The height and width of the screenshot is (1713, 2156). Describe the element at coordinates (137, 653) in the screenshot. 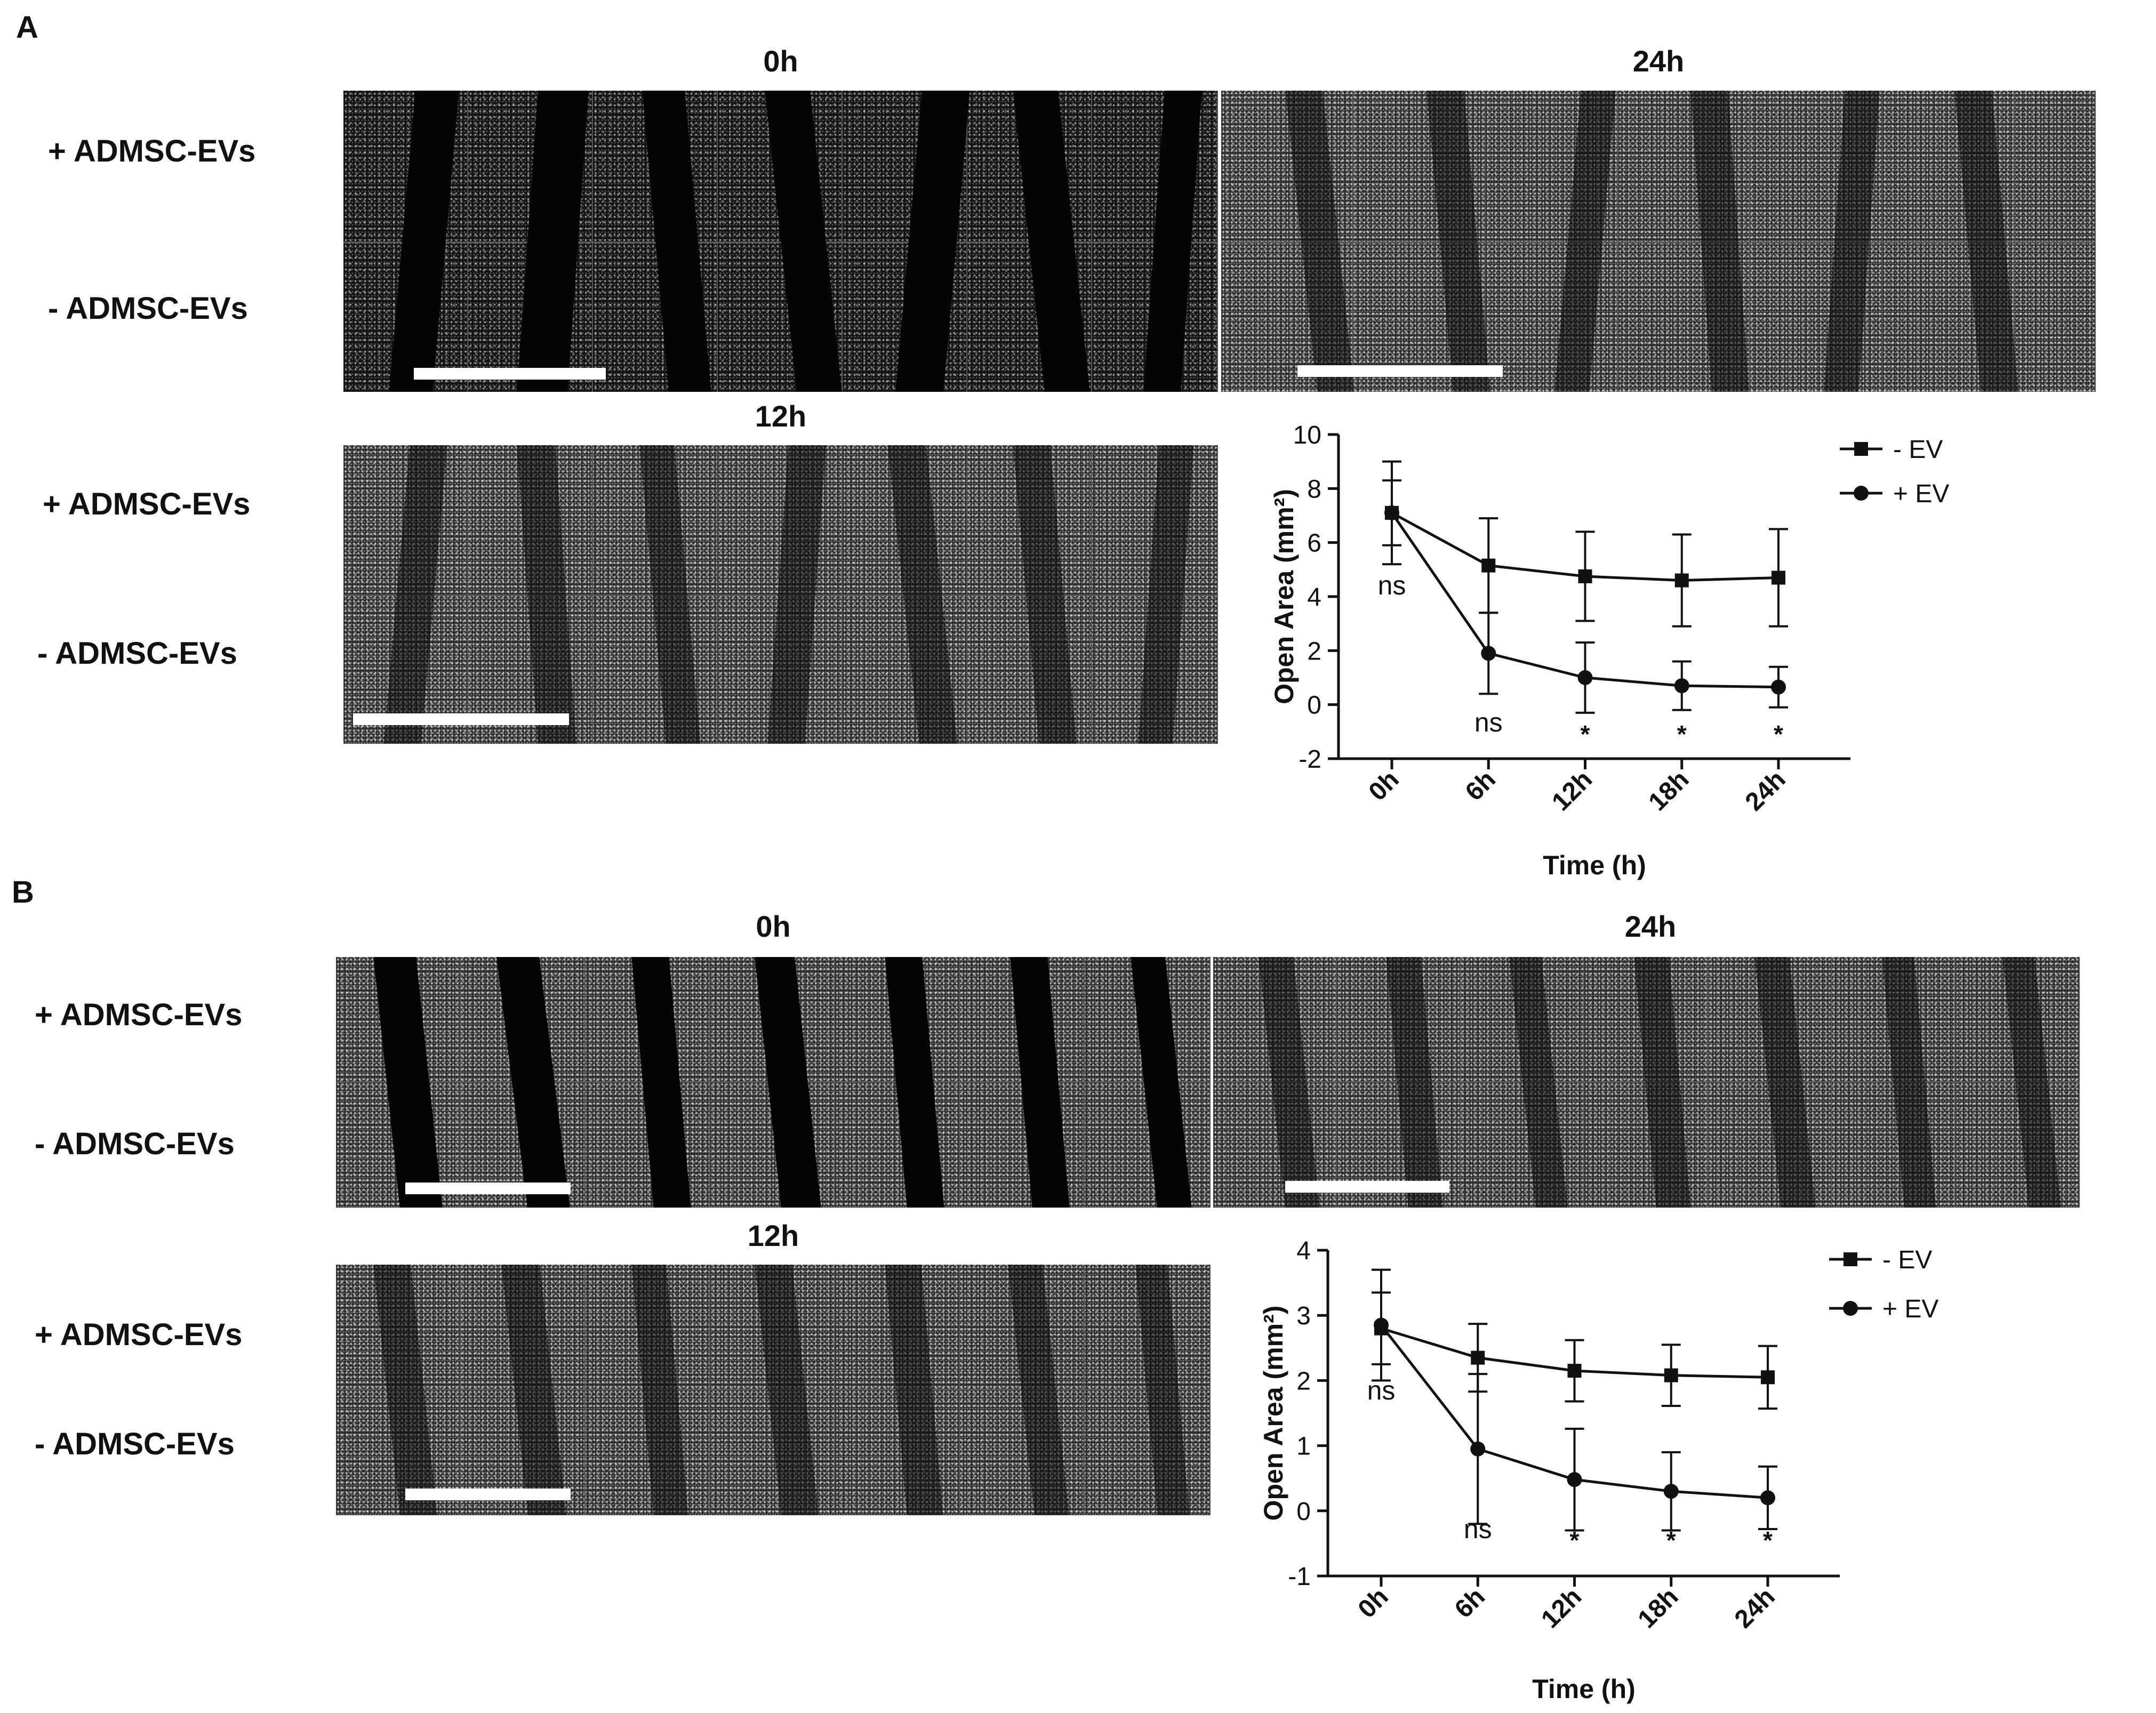

I see `row-label-a-minus-12: - ADMSC-EVs` at that location.